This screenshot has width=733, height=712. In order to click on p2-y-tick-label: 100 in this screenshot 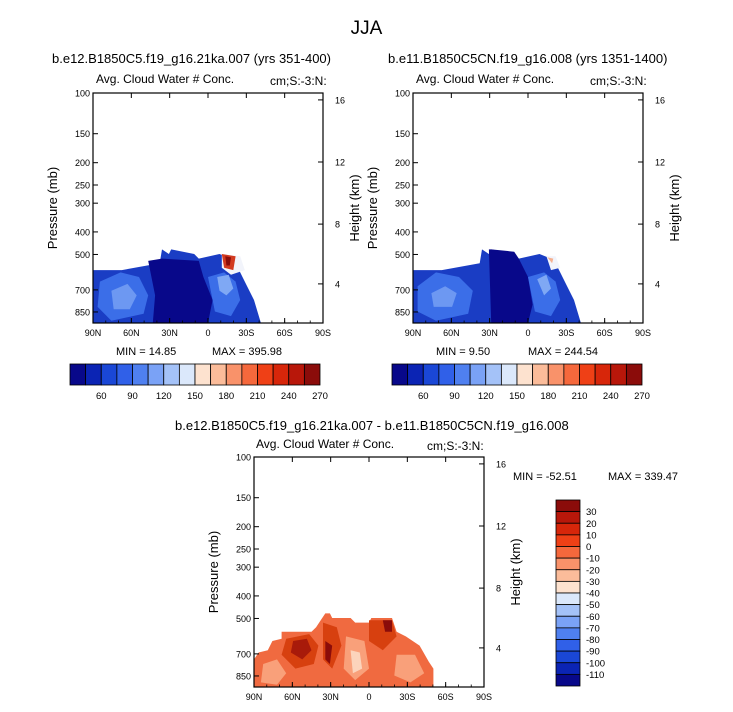, I will do `click(402, 94)`.